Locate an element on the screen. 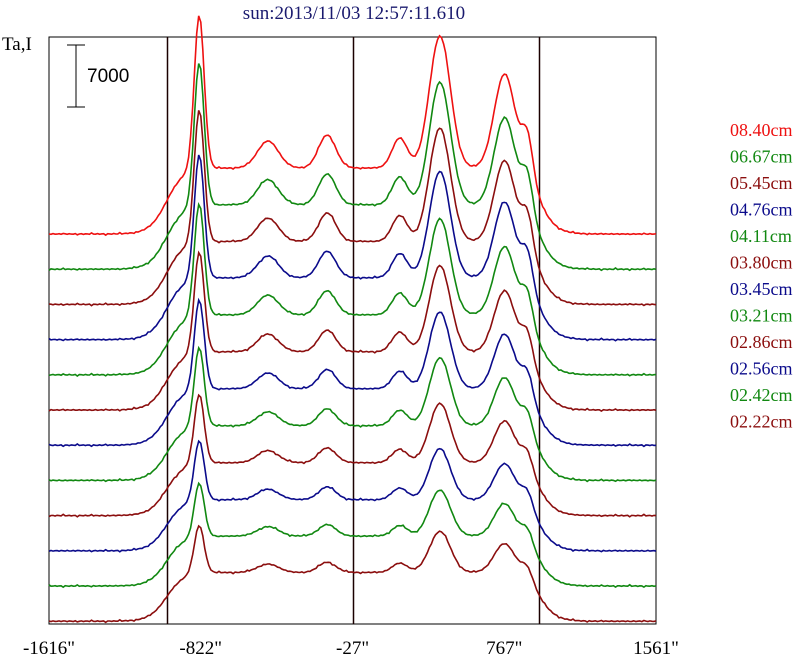 This screenshot has width=805, height=660. x-tick-label: 767" is located at coordinates (504, 648).